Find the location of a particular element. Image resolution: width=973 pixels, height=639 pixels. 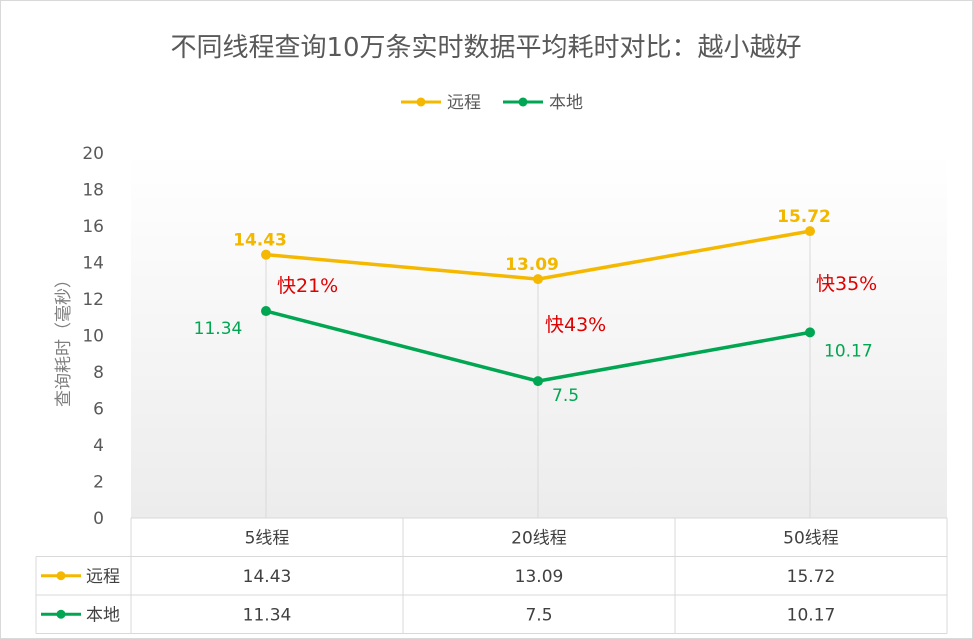

y-tick-label: 10 is located at coordinates (93, 337).